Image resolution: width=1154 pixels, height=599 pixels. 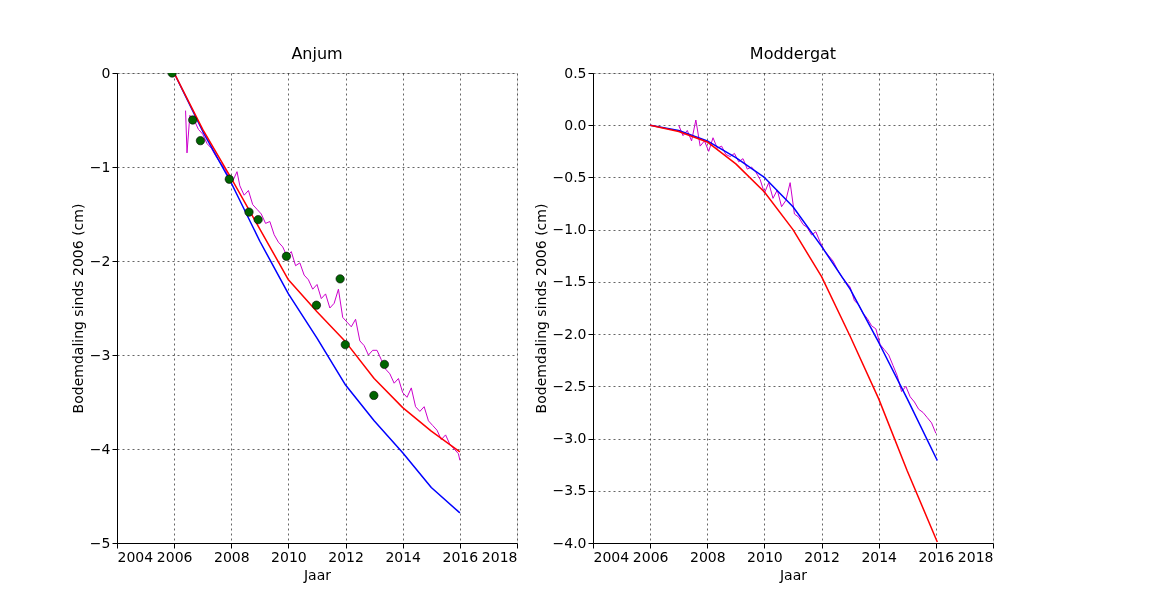 I want to click on y-tick-label: −3.0, so click(x=569, y=438).